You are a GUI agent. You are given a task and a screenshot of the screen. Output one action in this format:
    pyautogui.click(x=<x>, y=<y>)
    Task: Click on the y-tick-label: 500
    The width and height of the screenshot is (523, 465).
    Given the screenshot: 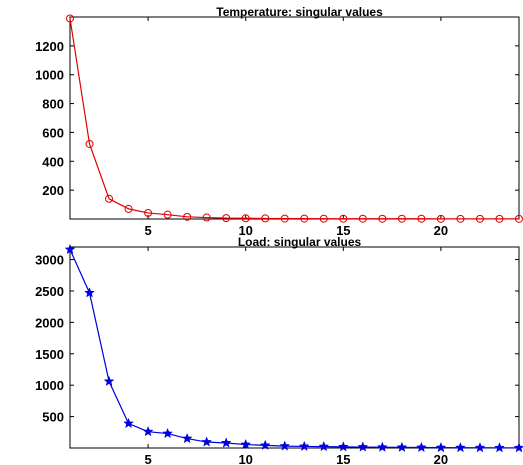 What is the action you would take?
    pyautogui.click(x=53, y=417)
    